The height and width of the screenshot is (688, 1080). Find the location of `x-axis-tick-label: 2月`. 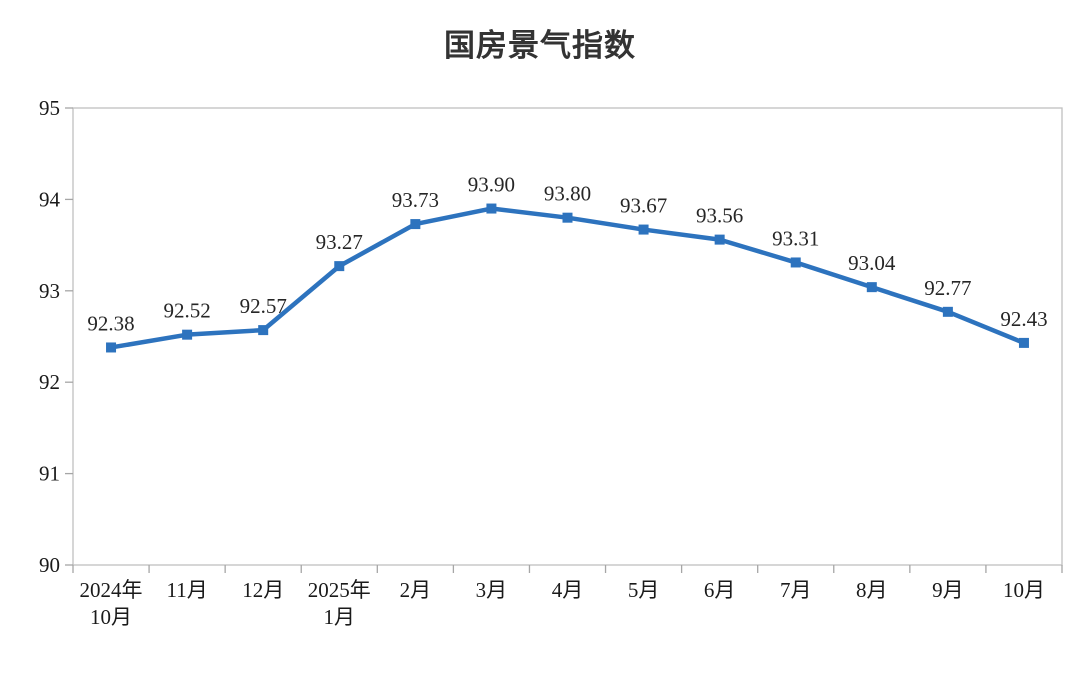

x-axis-tick-label: 2月 is located at coordinates (416, 590).